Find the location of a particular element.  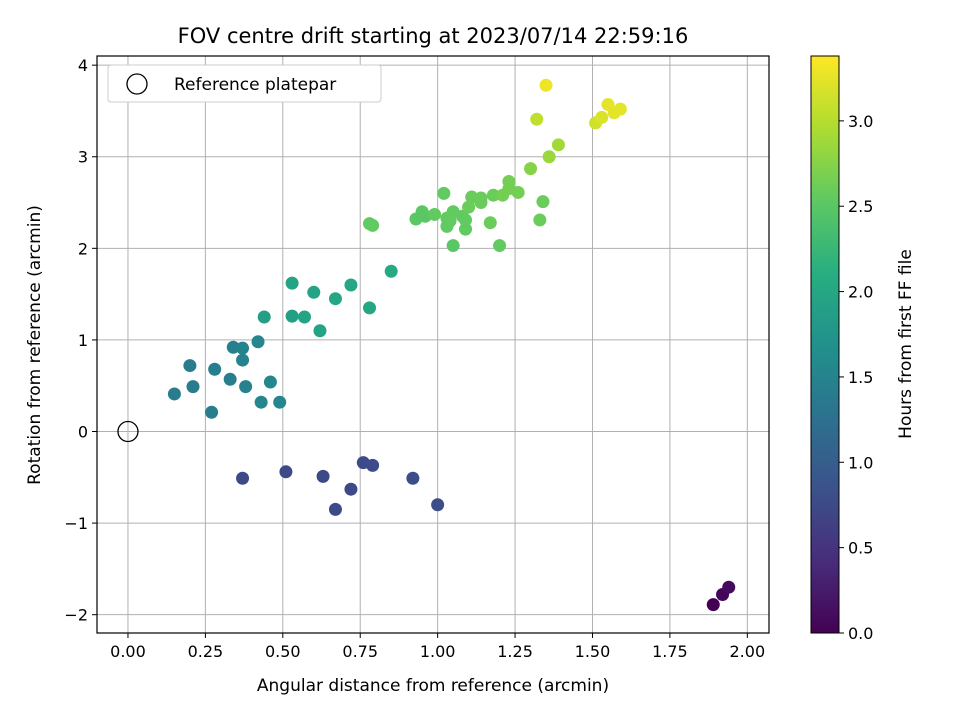

legend-box is located at coordinates (244, 83).